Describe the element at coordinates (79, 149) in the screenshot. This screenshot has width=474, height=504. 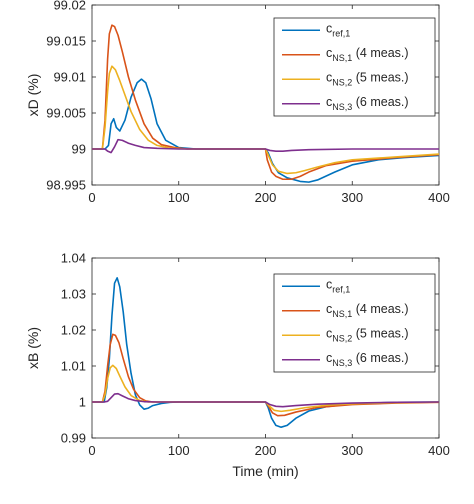
I see `y-tick-label: 99` at that location.